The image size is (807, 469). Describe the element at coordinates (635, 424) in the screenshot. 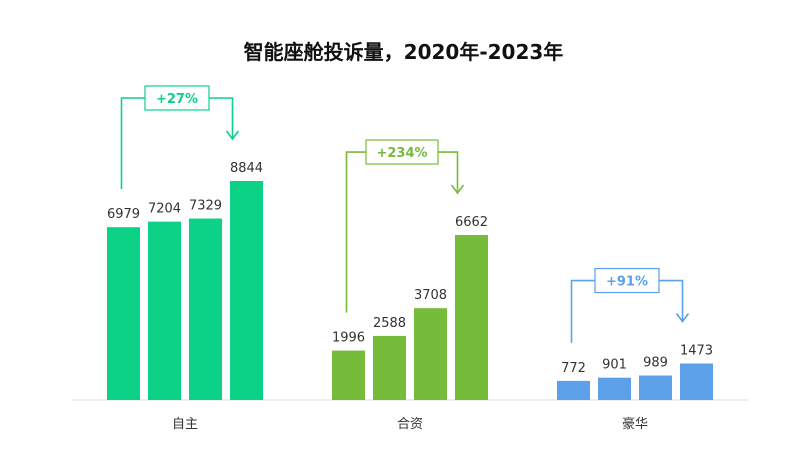

I see `category-label: 豪华` at that location.